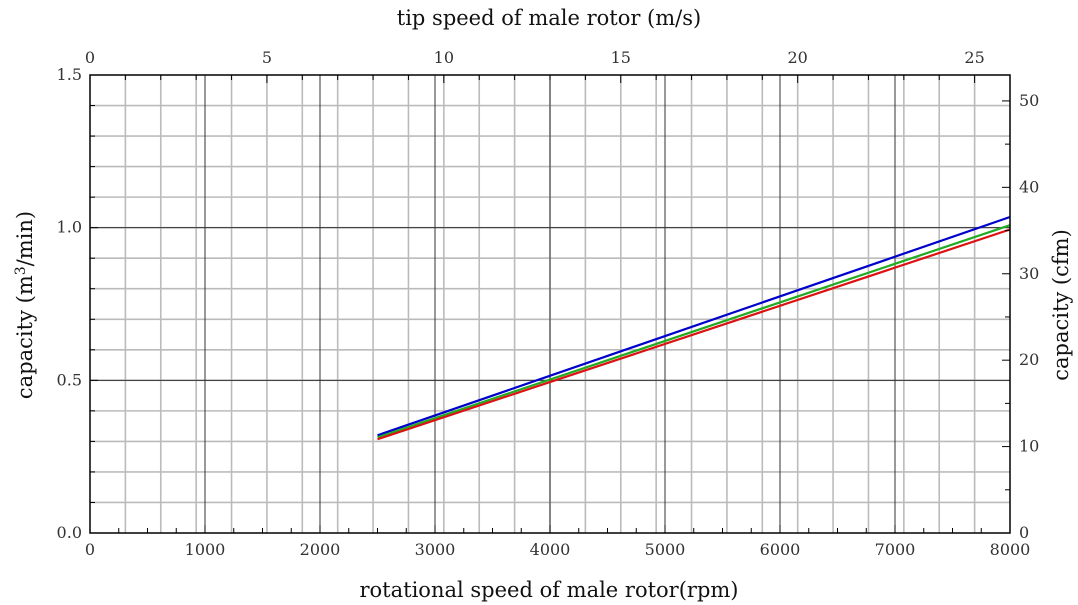  I want to click on x-tick-label: 7000, so click(895, 549).